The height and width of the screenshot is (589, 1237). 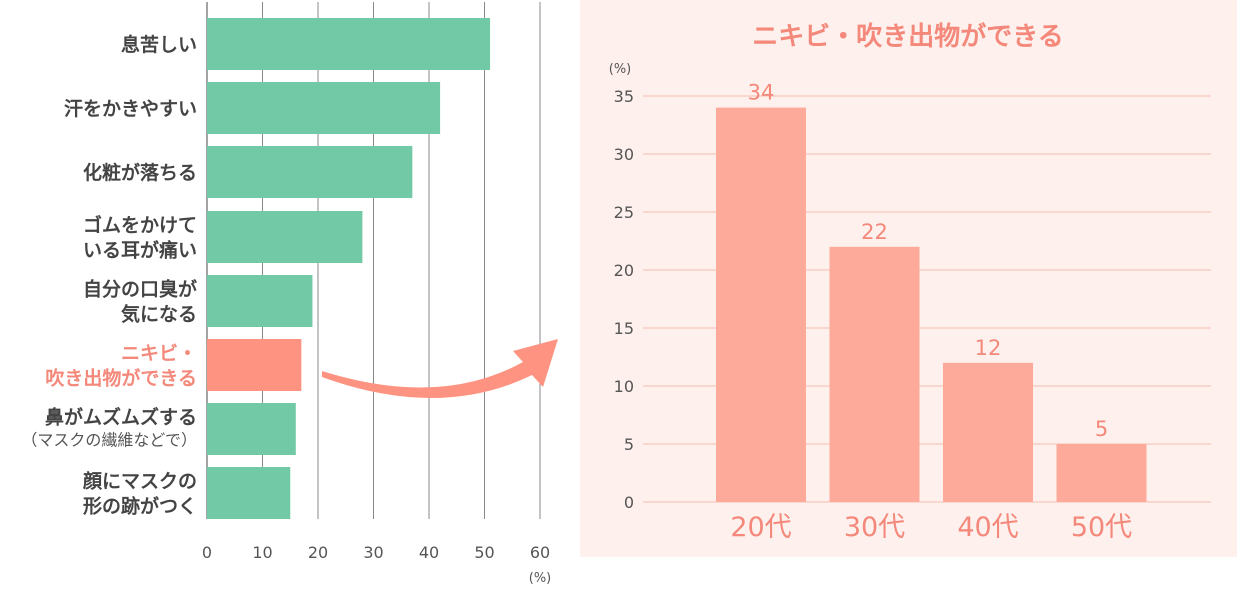 What do you see at coordinates (121, 417) in the screenshot?
I see `left-category-label: 鼻がムズムズする` at bounding box center [121, 417].